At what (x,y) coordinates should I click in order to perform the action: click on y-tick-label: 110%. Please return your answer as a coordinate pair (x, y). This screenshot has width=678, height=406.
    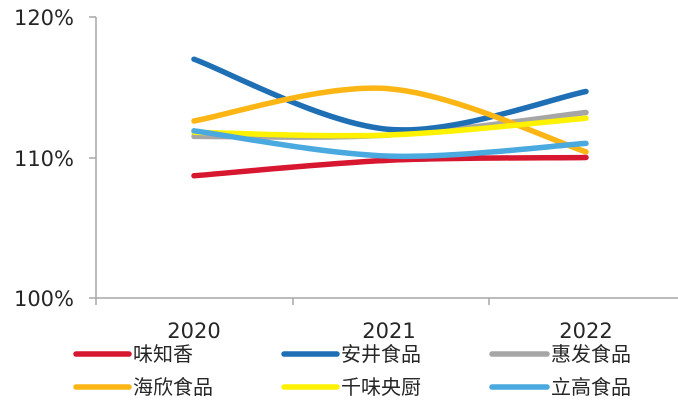
    Looking at the image, I should click on (44, 159).